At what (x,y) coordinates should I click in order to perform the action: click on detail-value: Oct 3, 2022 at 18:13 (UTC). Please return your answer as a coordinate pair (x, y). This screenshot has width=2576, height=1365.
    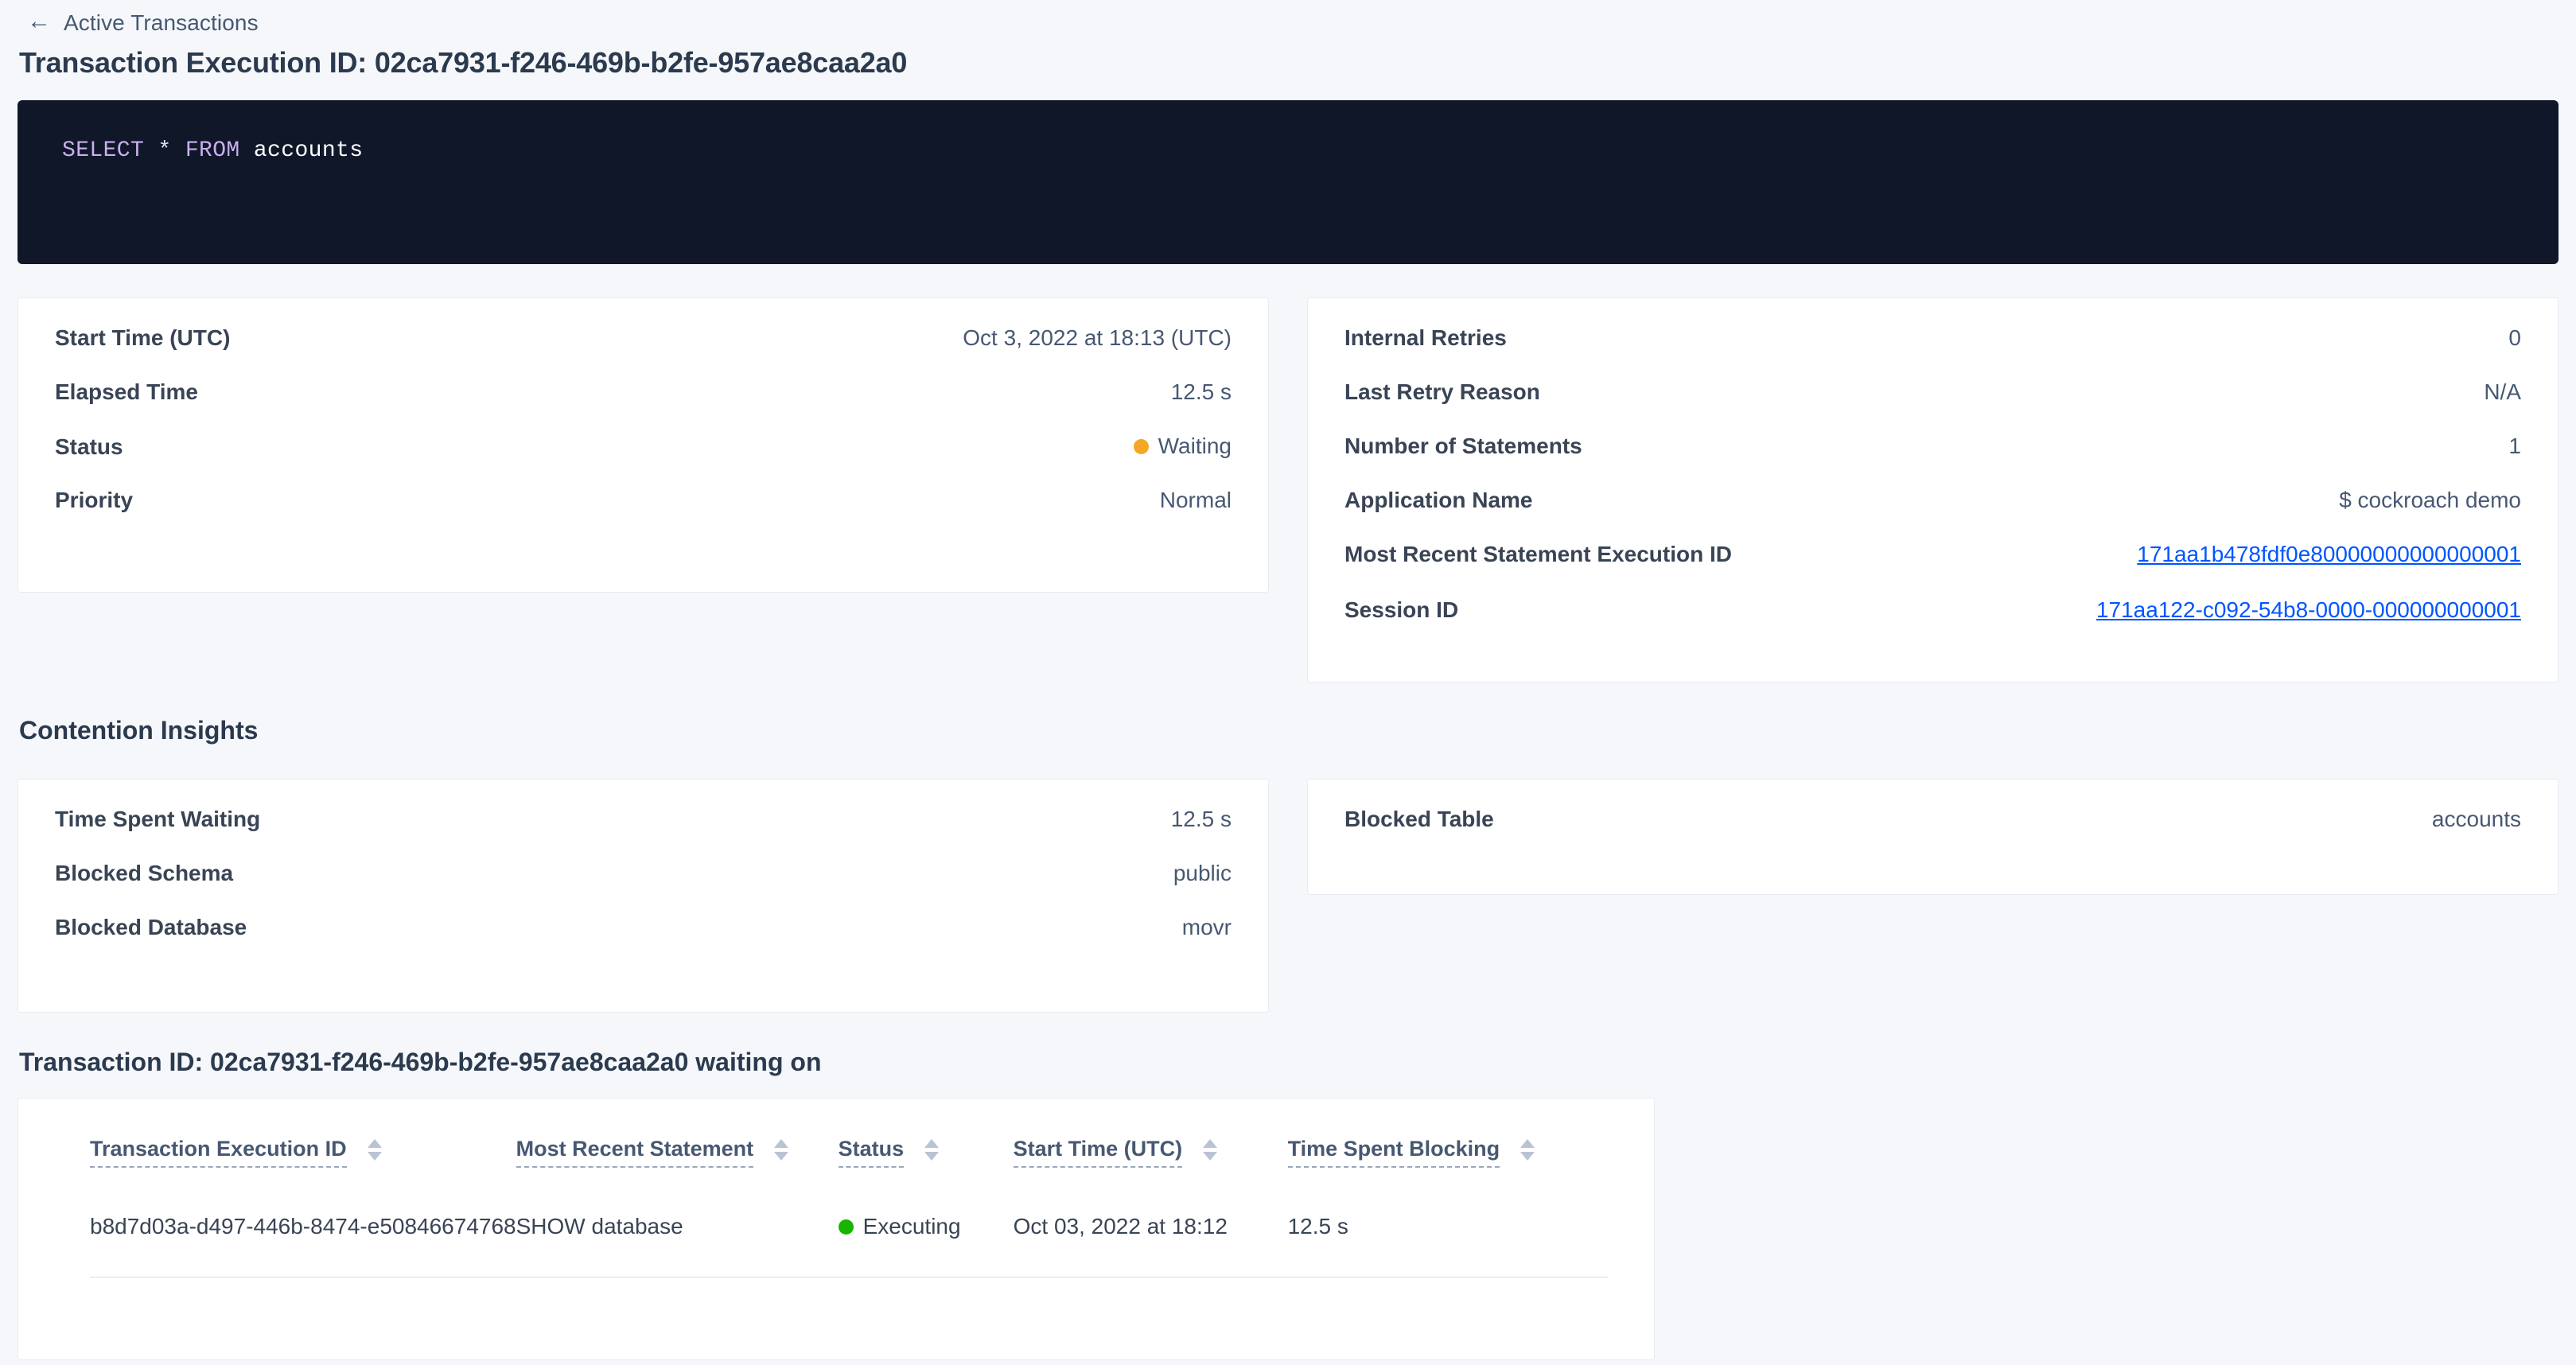
    Looking at the image, I should click on (1098, 337).